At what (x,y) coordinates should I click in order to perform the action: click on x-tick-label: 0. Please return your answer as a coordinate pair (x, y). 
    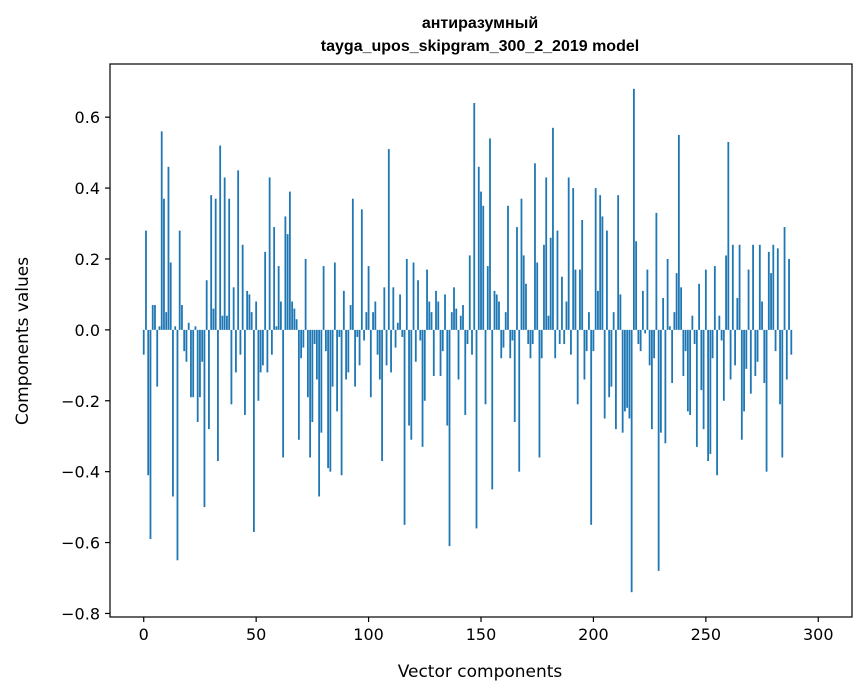
    Looking at the image, I should click on (144, 634).